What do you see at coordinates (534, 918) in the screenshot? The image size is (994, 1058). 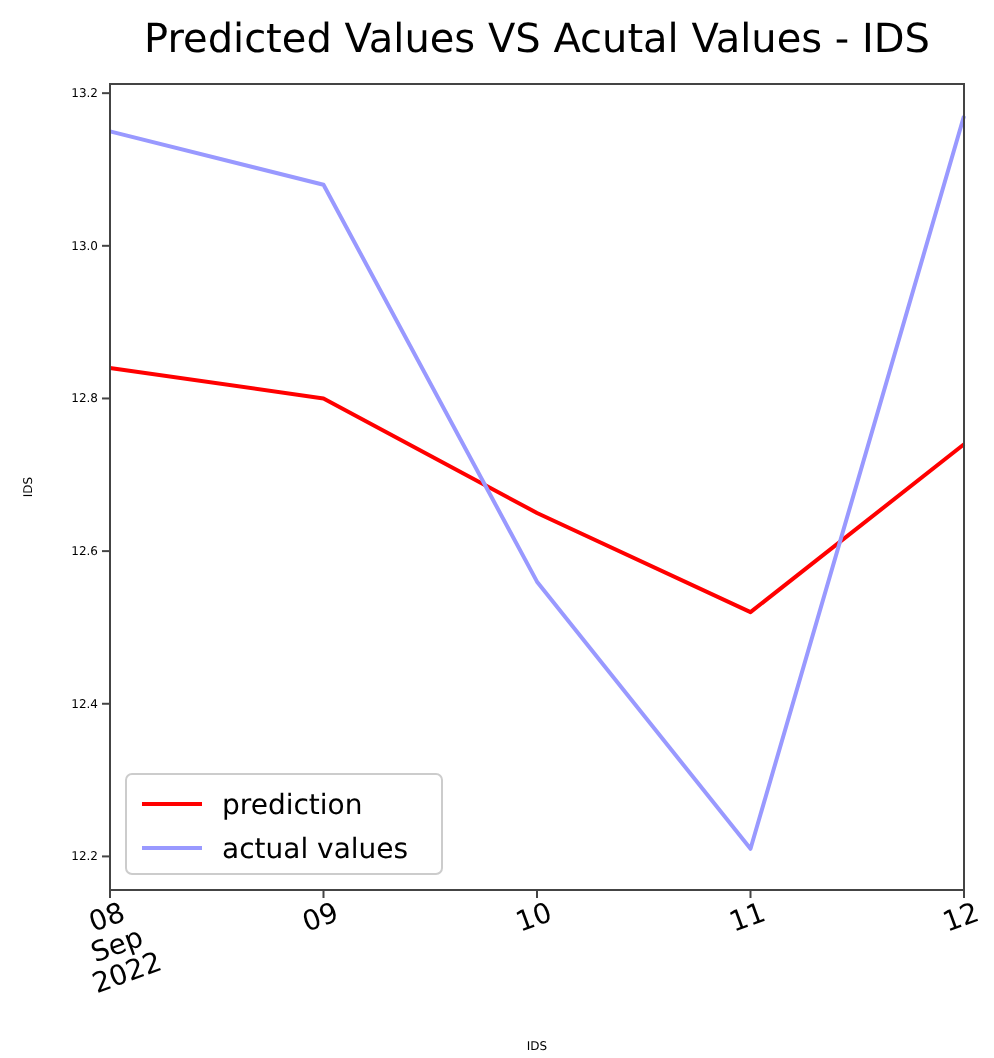 I see `x-tick-label: 10` at bounding box center [534, 918].